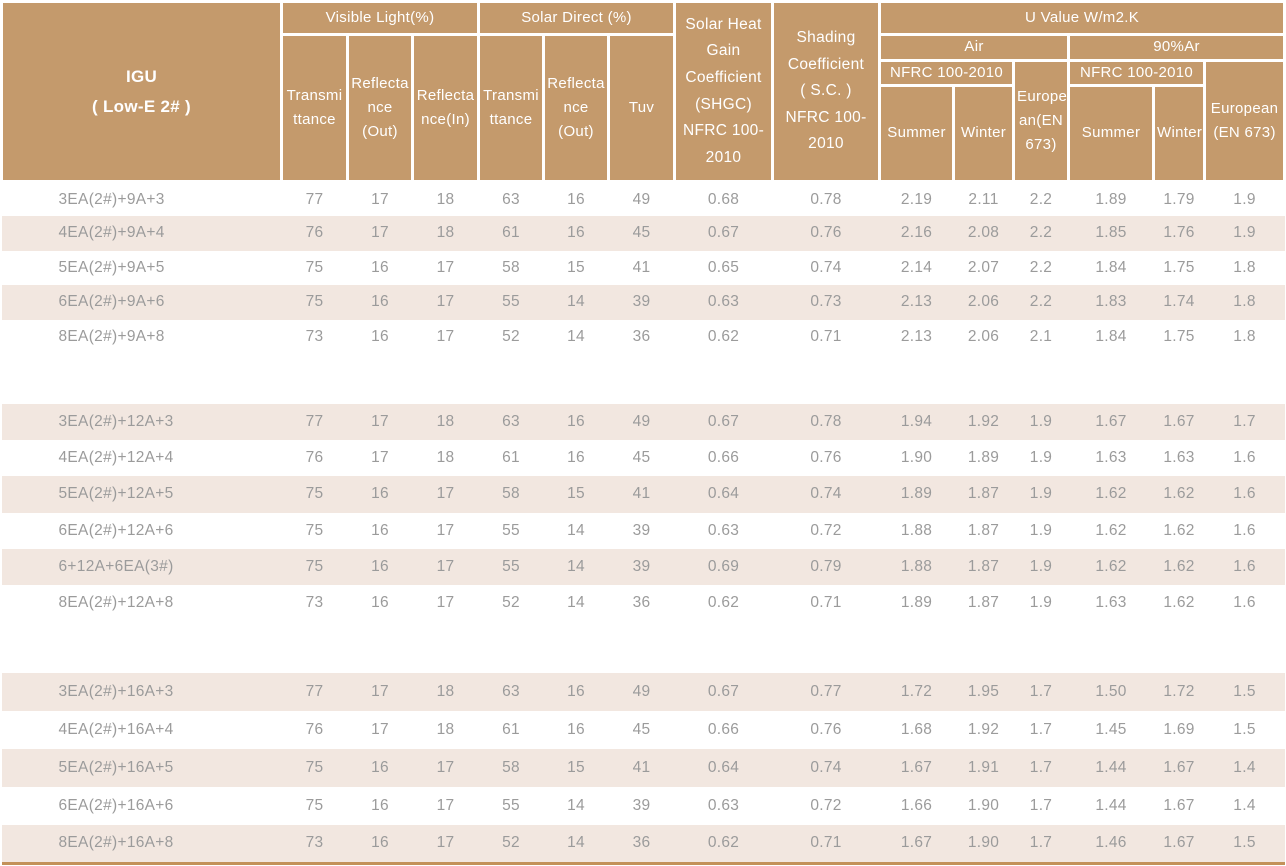 The width and height of the screenshot is (1286, 866). I want to click on group-header-solar-direct: Solar Direct (%), so click(577, 18).